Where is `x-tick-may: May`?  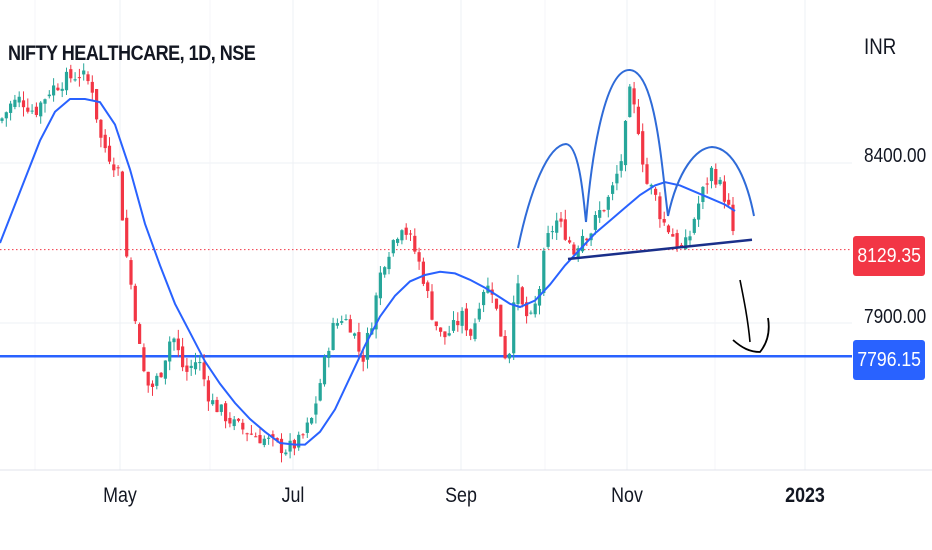 x-tick-may: May is located at coordinates (120, 495).